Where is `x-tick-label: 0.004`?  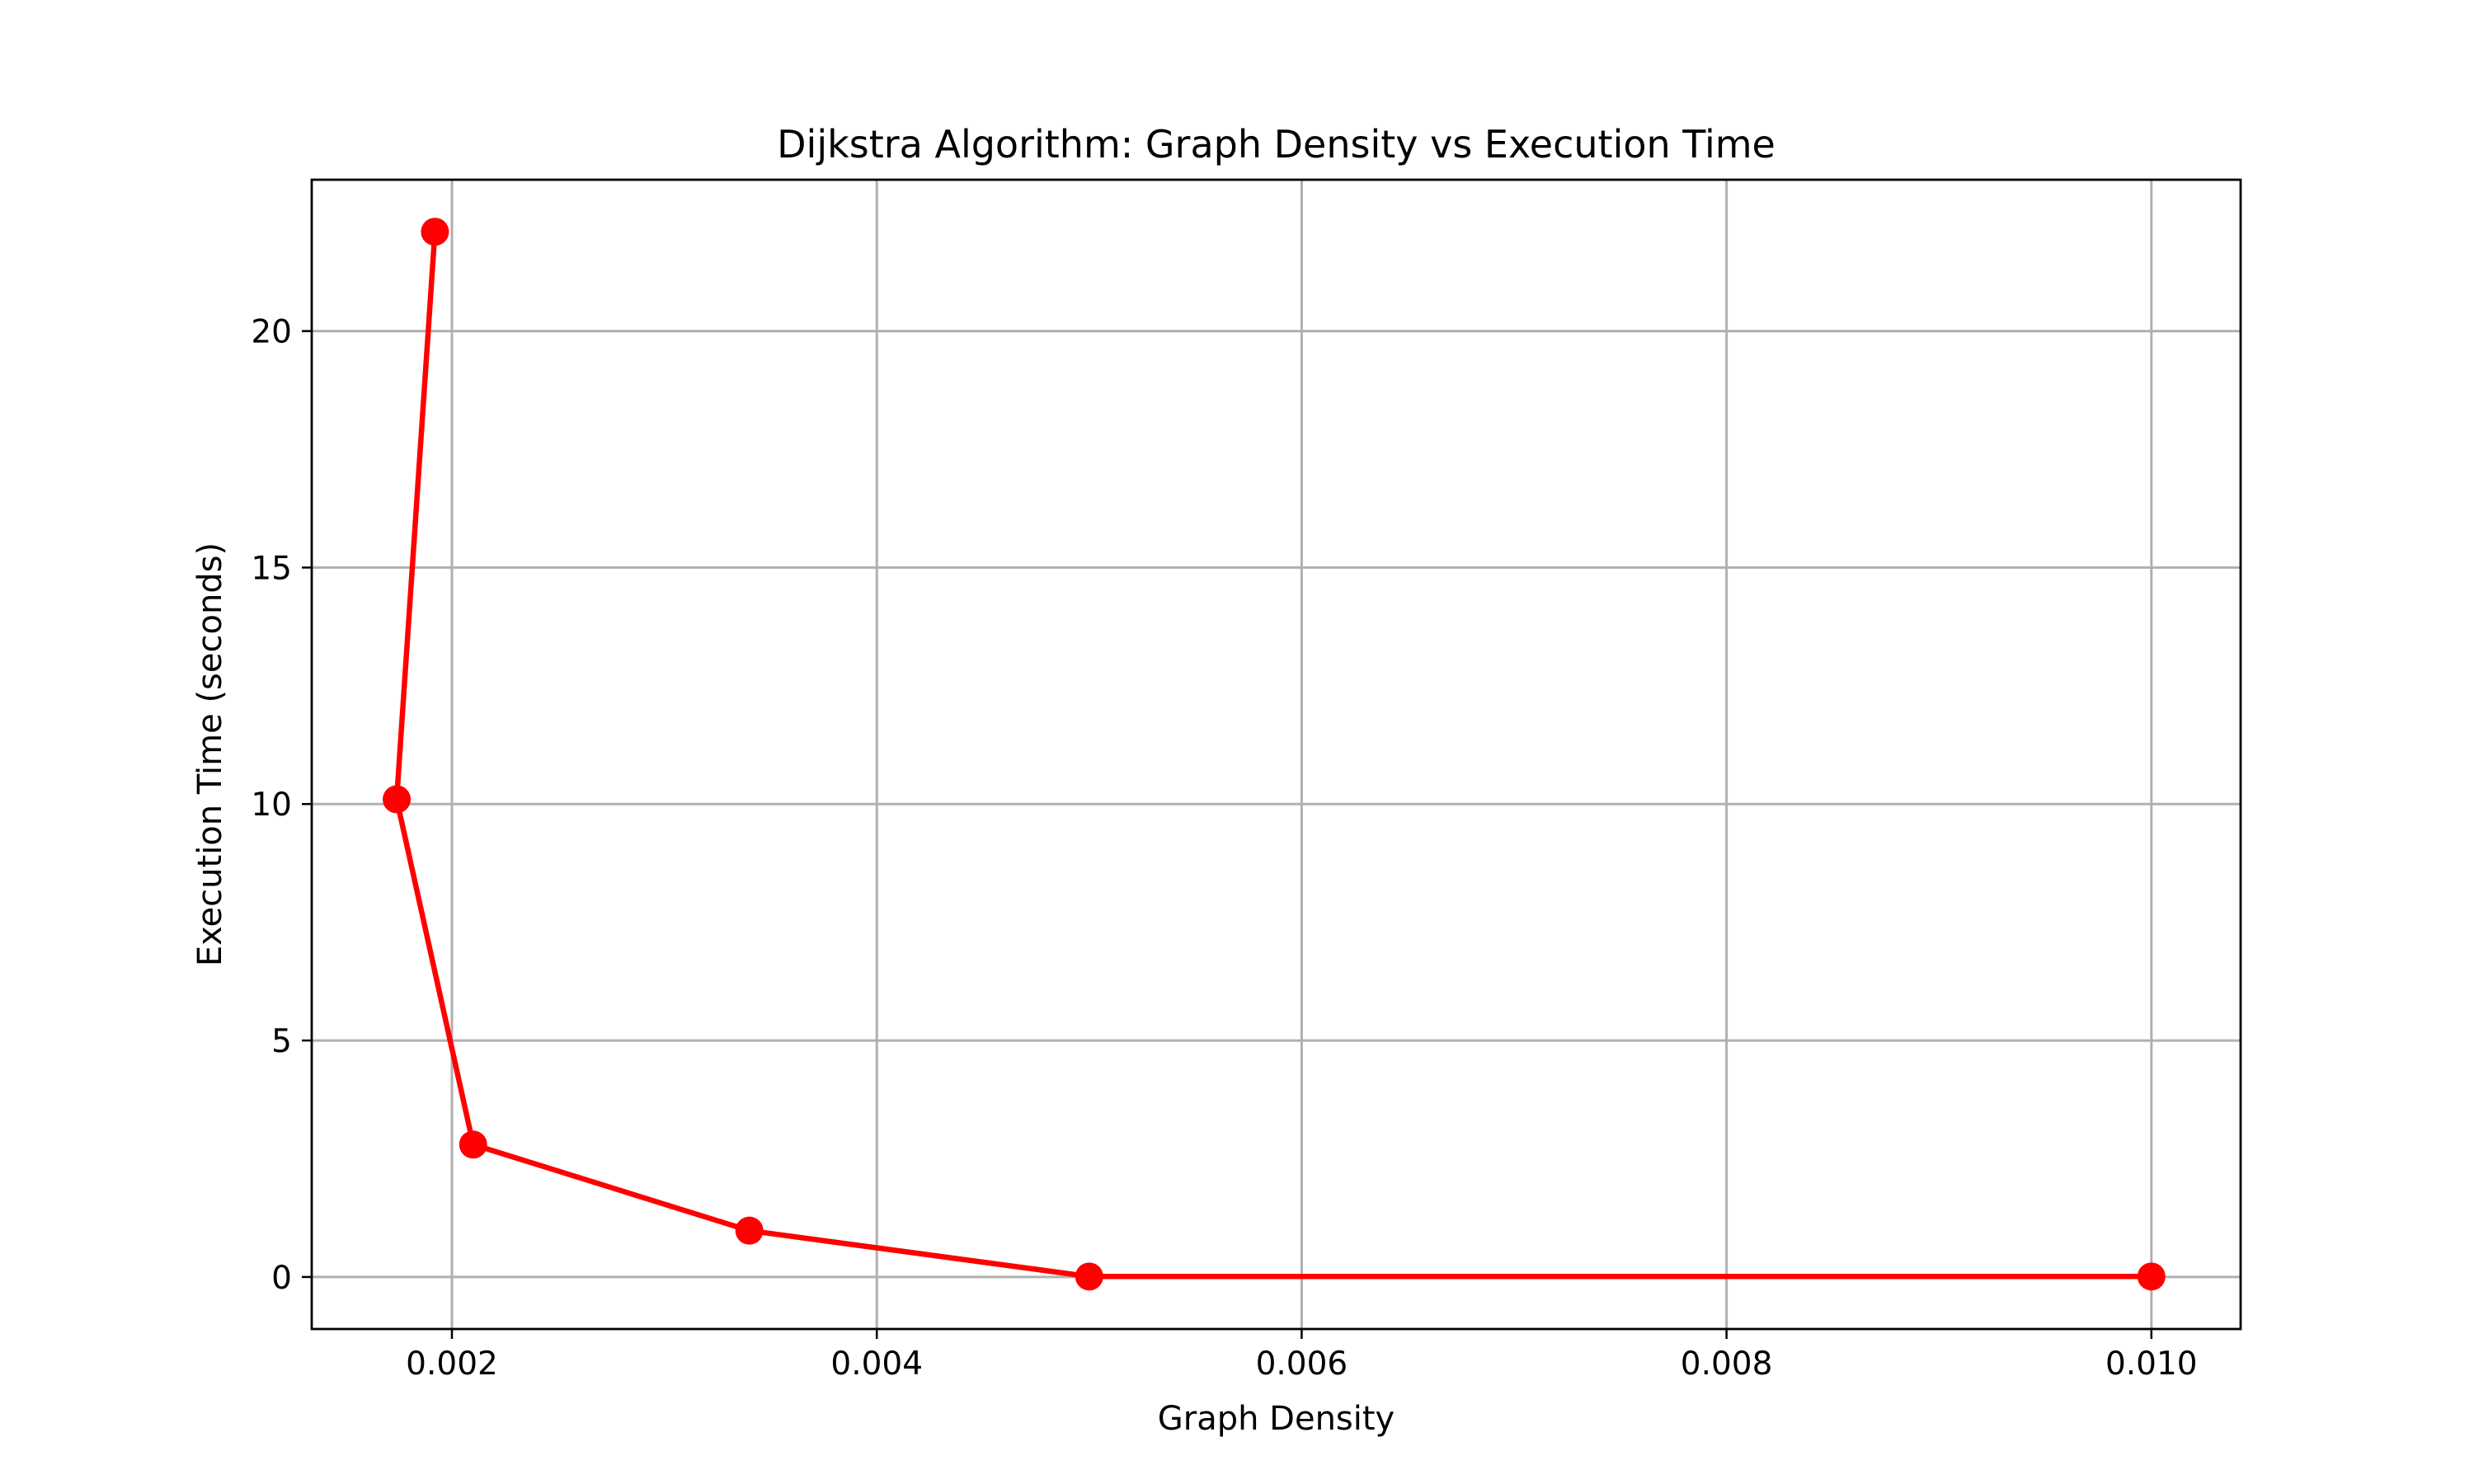 x-tick-label: 0.004 is located at coordinates (876, 1364).